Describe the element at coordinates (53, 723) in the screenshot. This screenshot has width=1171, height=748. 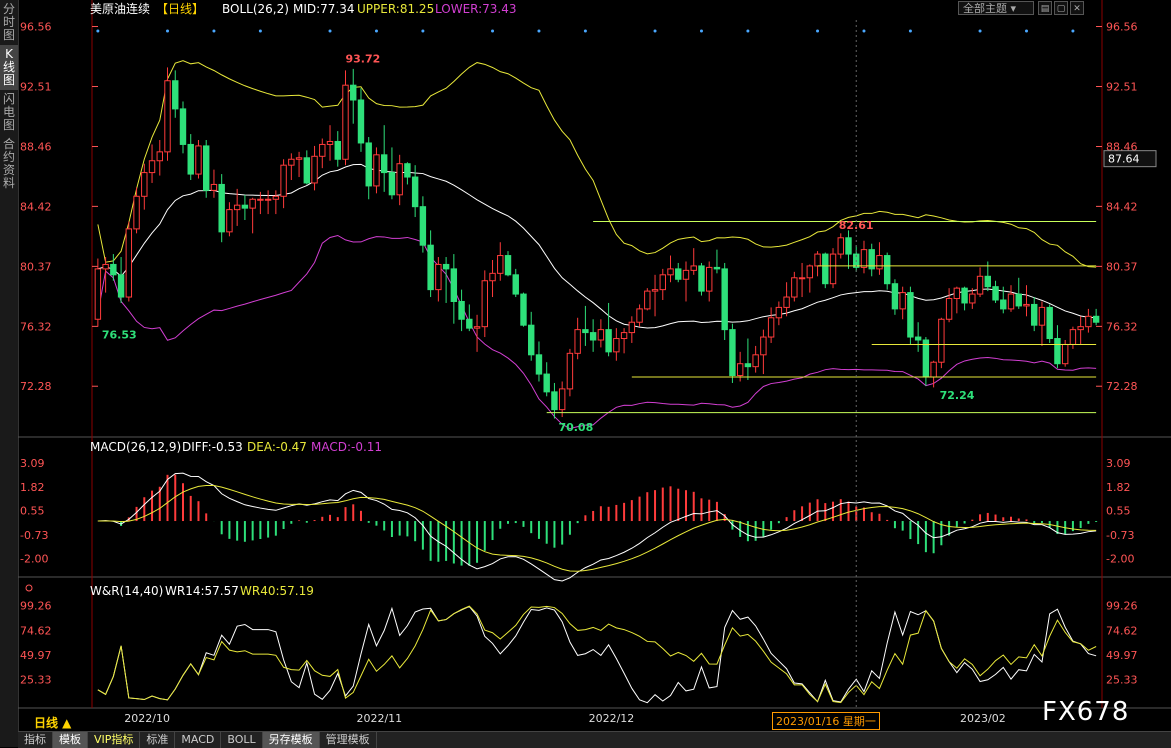
I see `period-selector: 日线 ▲` at that location.